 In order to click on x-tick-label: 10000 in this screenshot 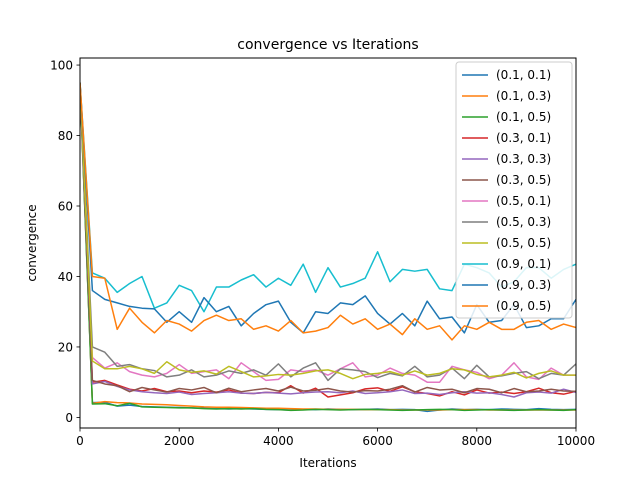, I will do `click(576, 441)`.